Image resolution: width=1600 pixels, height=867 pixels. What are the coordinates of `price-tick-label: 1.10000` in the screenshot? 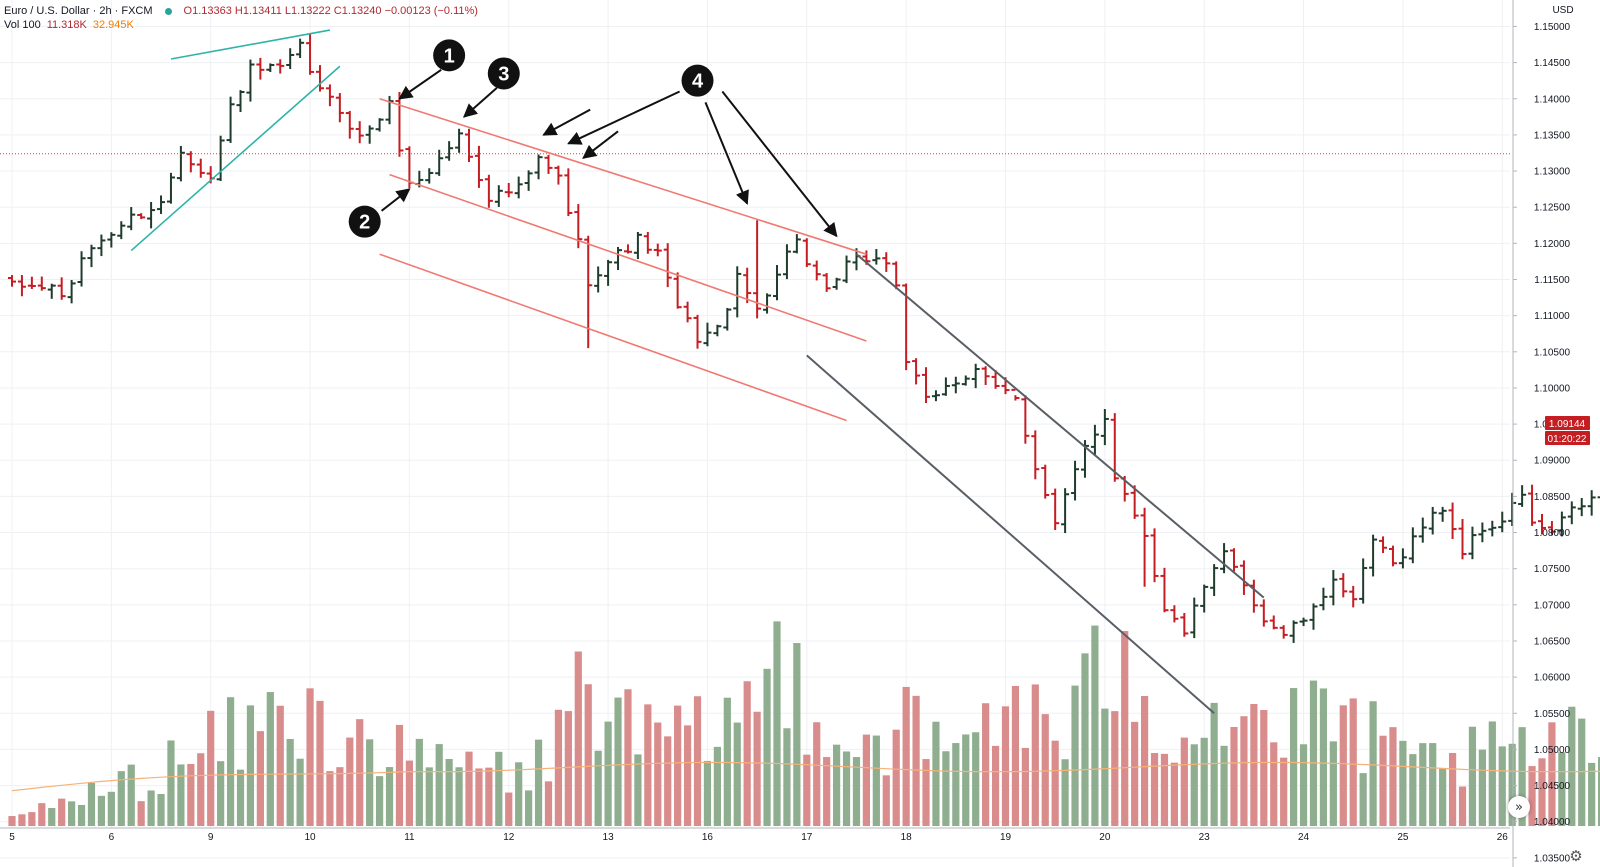 It's located at (1552, 388).